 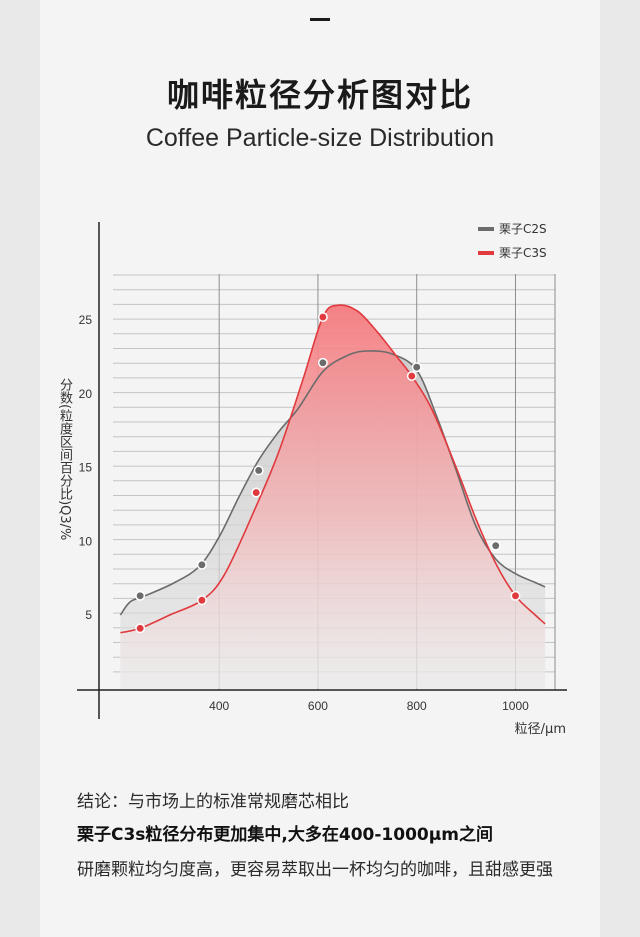 What do you see at coordinates (417, 706) in the screenshot?
I see `x-tick-label: 800` at bounding box center [417, 706].